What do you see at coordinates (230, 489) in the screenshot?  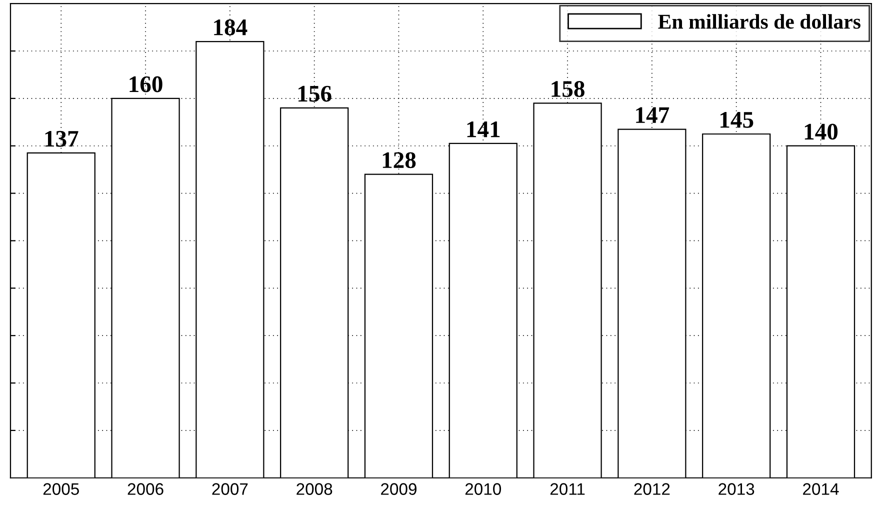 I see `x-tick-label: 2007` at bounding box center [230, 489].